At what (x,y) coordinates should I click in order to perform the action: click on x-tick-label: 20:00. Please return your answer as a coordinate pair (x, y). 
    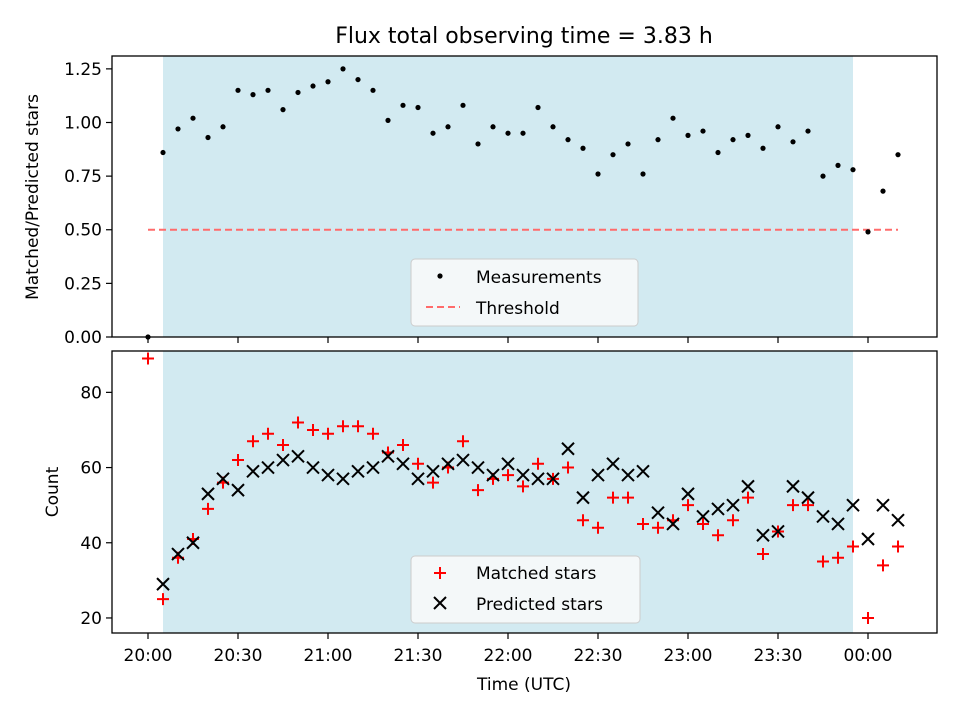
    Looking at the image, I should click on (148, 656).